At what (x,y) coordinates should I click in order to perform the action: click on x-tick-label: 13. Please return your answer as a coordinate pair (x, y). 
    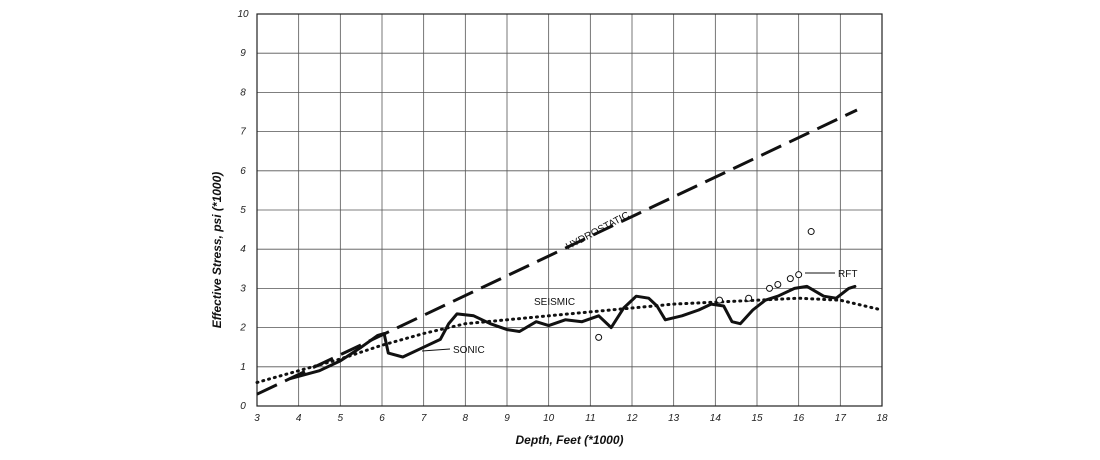
    Looking at the image, I should click on (674, 418).